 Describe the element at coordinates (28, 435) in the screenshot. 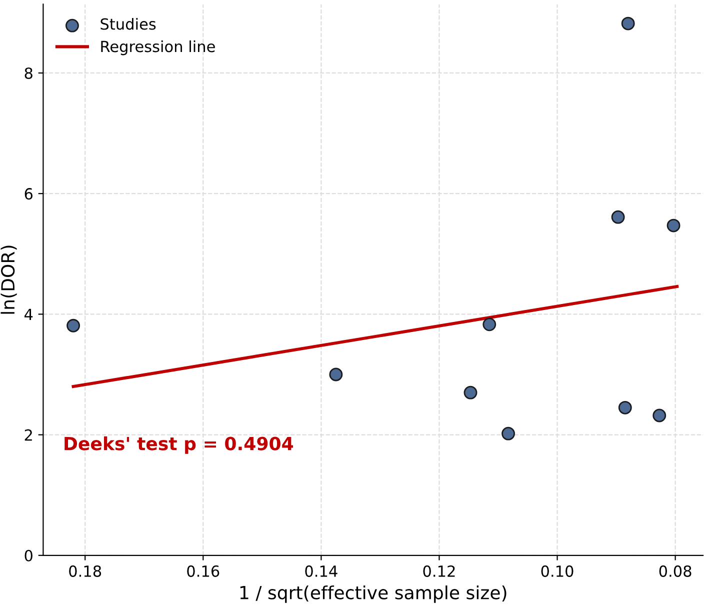

I see `y-tick-label: 2` at that location.